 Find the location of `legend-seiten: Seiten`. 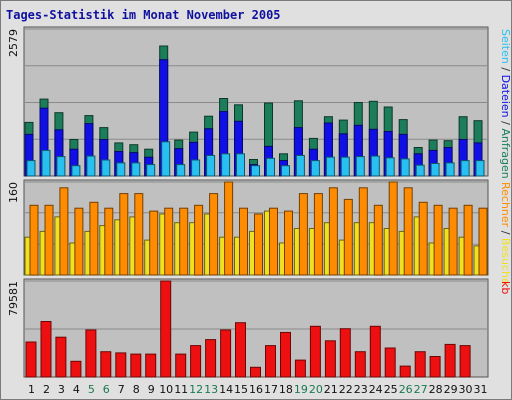

legend-seiten: Seiten is located at coordinates (505, 46).